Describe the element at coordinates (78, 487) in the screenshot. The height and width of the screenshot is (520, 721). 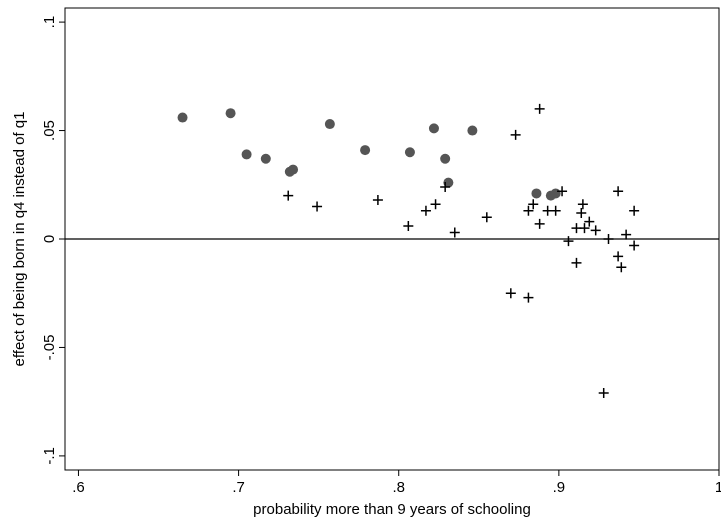
I see `x-tick-label: .6` at that location.